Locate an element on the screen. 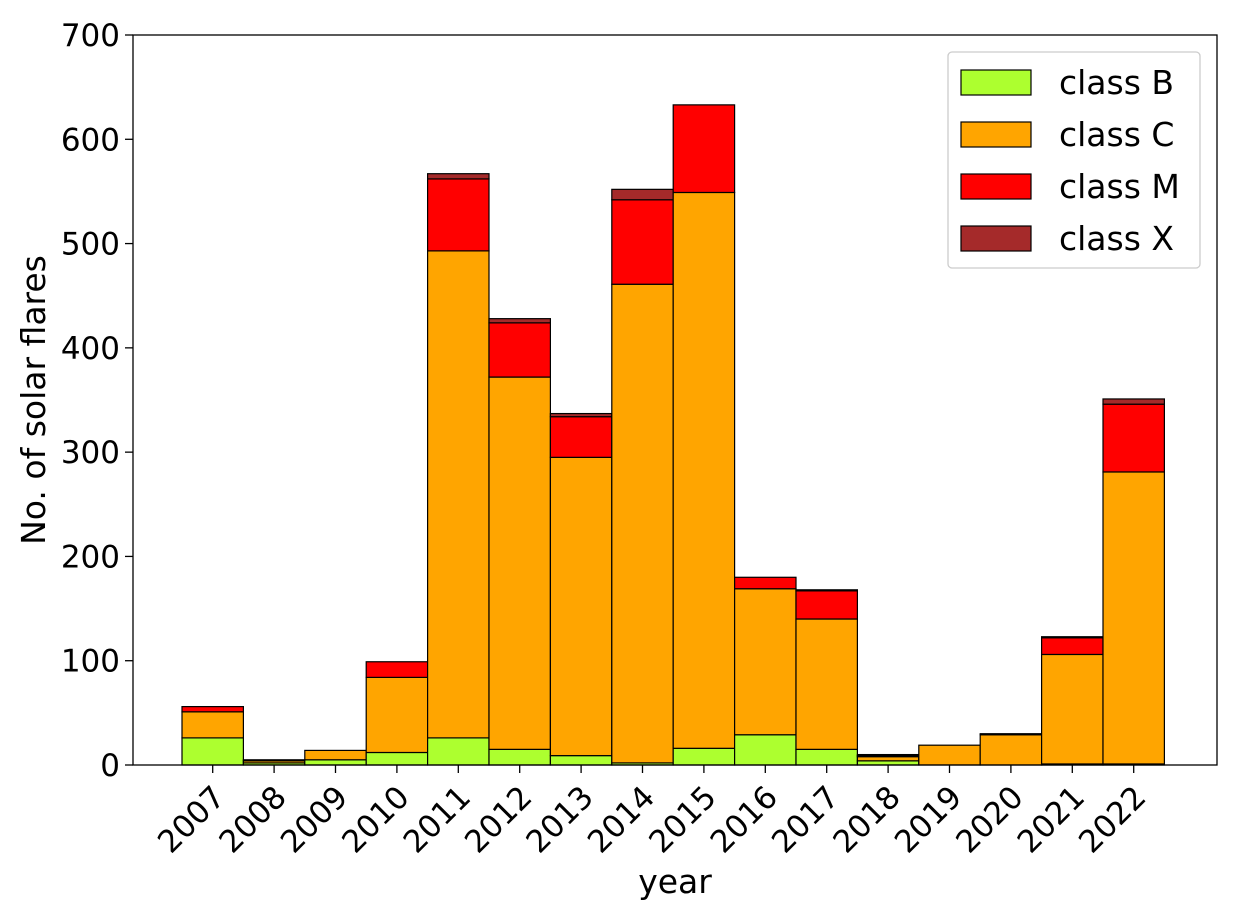 This screenshot has width=1248, height=913. bar-2018-class-c is located at coordinates (888, 759).